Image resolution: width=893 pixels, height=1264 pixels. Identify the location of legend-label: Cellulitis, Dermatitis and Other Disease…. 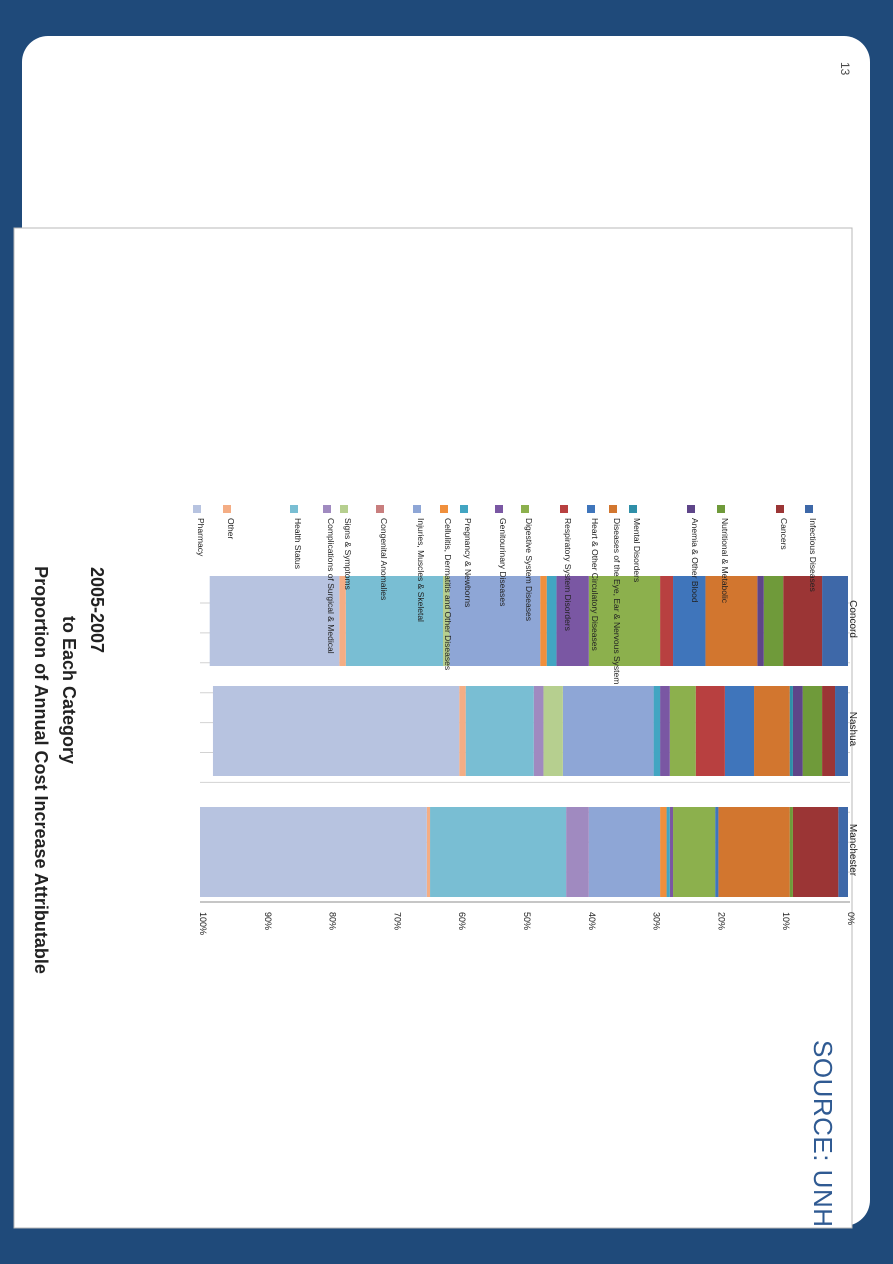
(448, 594).